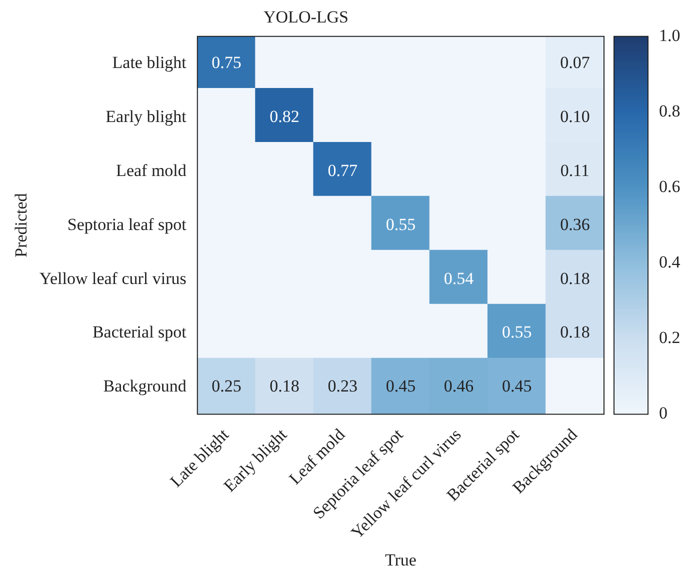 This screenshot has width=688, height=579. What do you see at coordinates (306, 17) in the screenshot?
I see `chart-title: YOLO-LGS` at bounding box center [306, 17].